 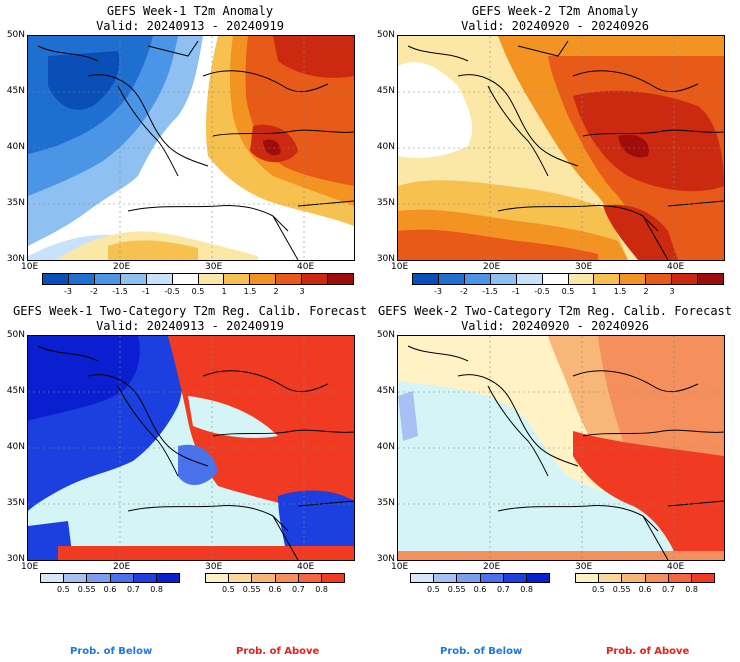 I want to click on prob-below-label-w2: Prob. of Below, so click(x=481, y=651).